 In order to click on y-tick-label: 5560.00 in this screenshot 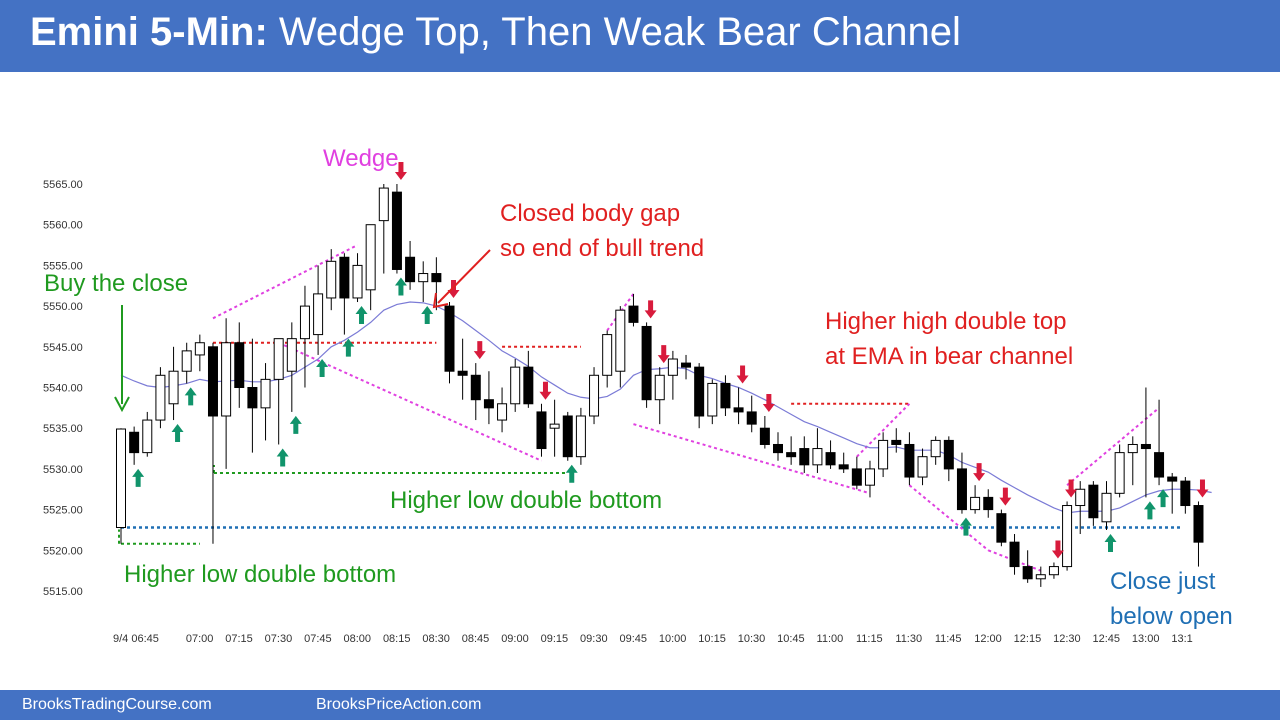, I will do `click(63, 226)`.